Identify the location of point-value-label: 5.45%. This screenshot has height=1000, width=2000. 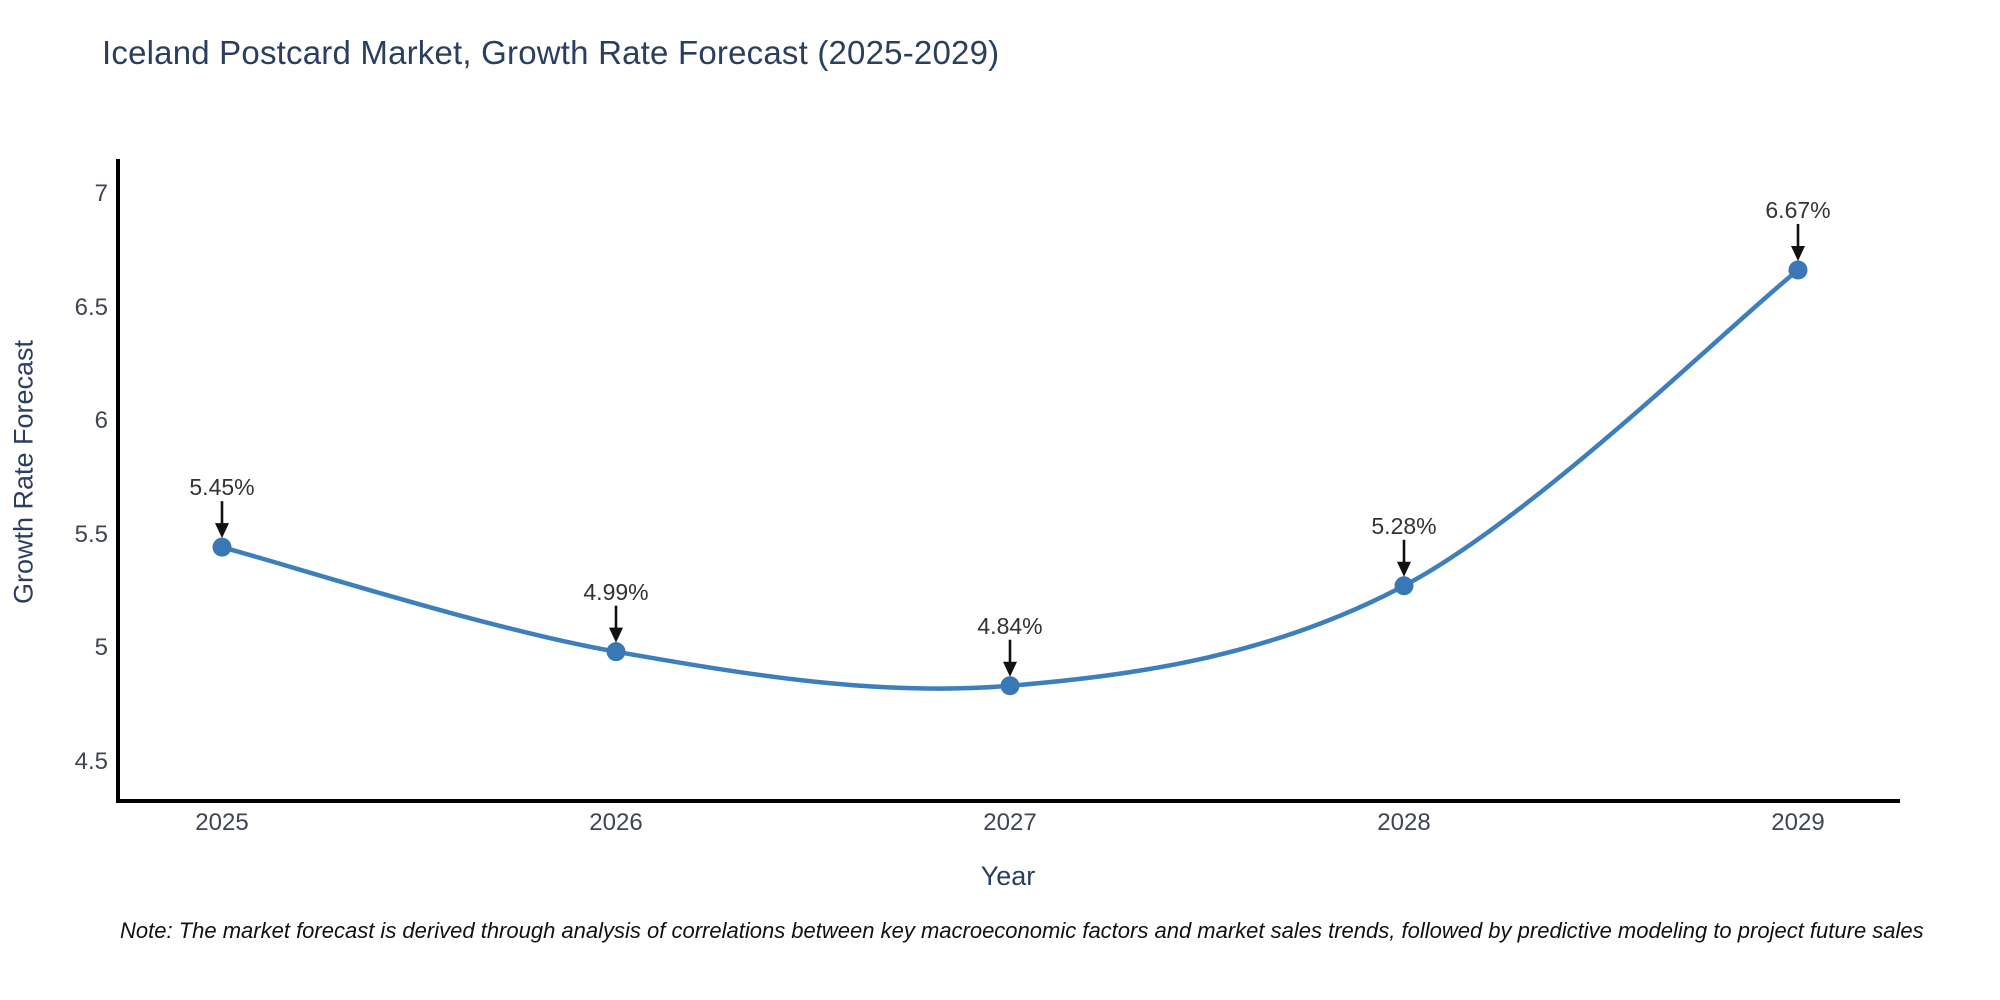
(222, 487).